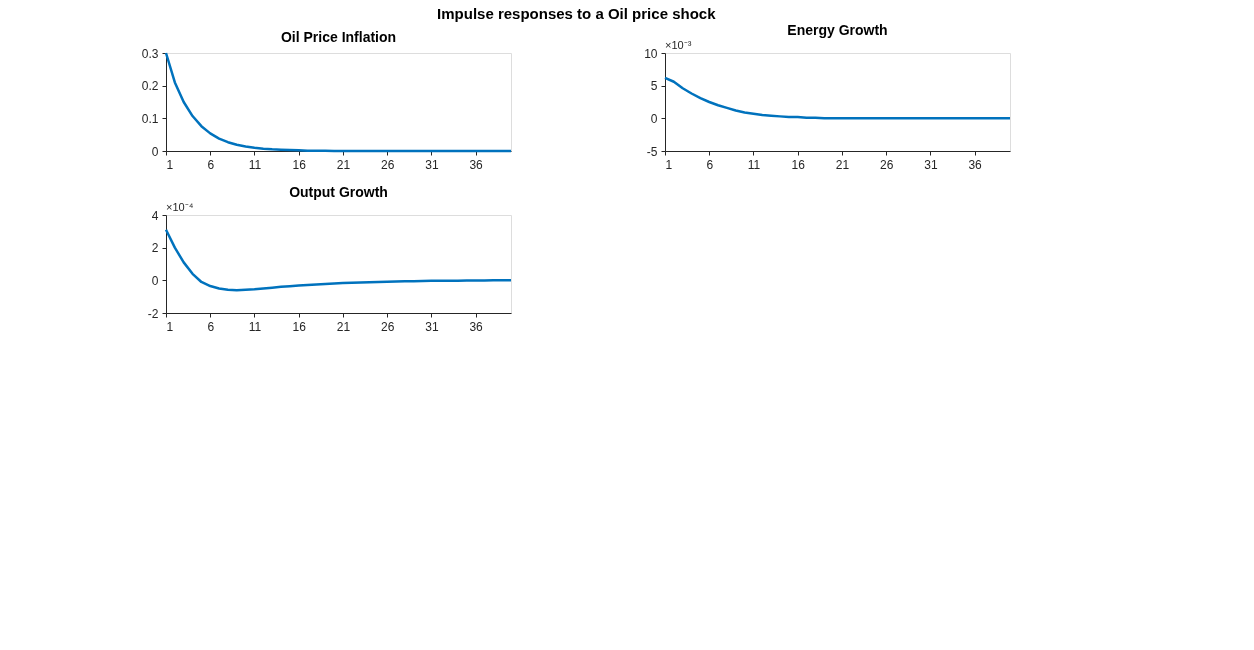 The height and width of the screenshot is (650, 1254). What do you see at coordinates (652, 151) in the screenshot?
I see `y-tick-label: -5` at bounding box center [652, 151].